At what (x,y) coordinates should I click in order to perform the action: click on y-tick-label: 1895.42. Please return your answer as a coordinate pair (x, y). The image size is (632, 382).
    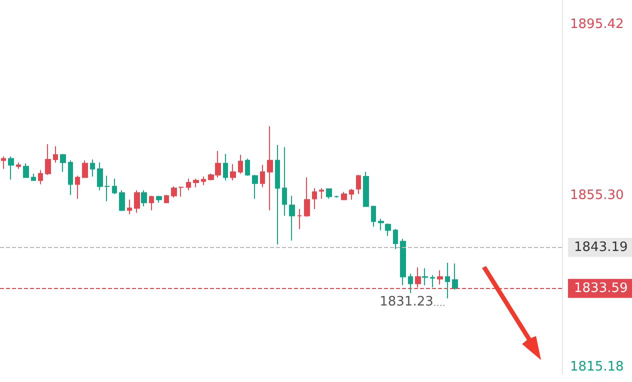
    Looking at the image, I should click on (597, 24).